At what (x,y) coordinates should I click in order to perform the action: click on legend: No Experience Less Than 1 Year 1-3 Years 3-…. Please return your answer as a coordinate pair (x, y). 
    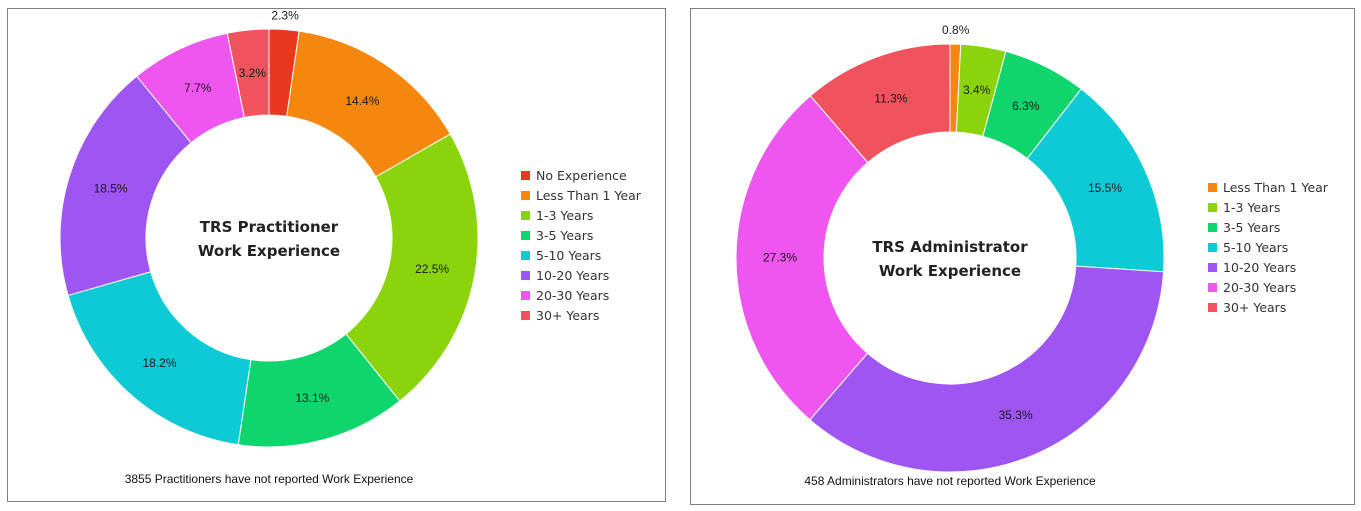
    Looking at the image, I should click on (581, 245).